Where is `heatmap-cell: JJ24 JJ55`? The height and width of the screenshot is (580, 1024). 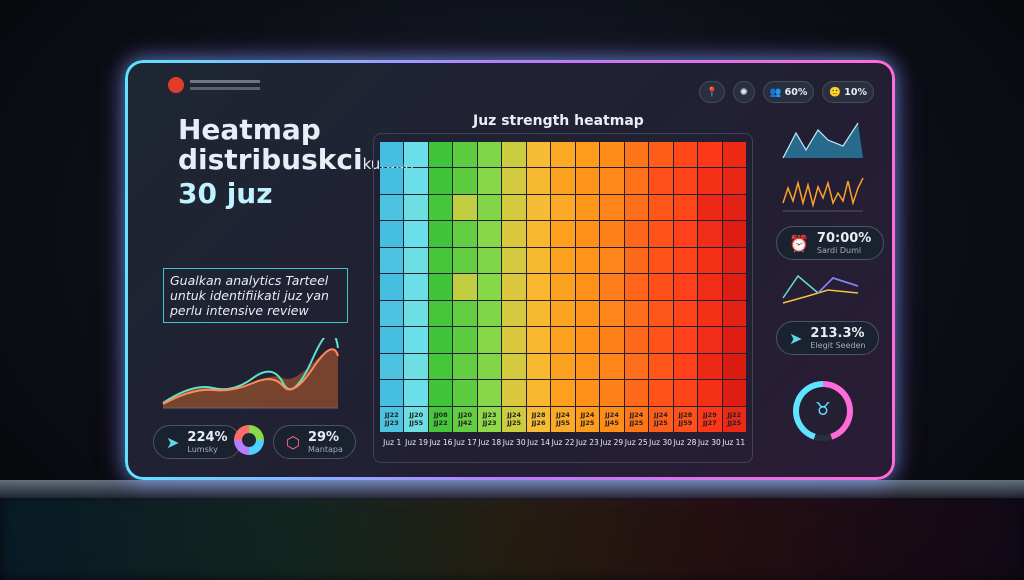
heatmap-cell: JJ24 JJ55 is located at coordinates (563, 419).